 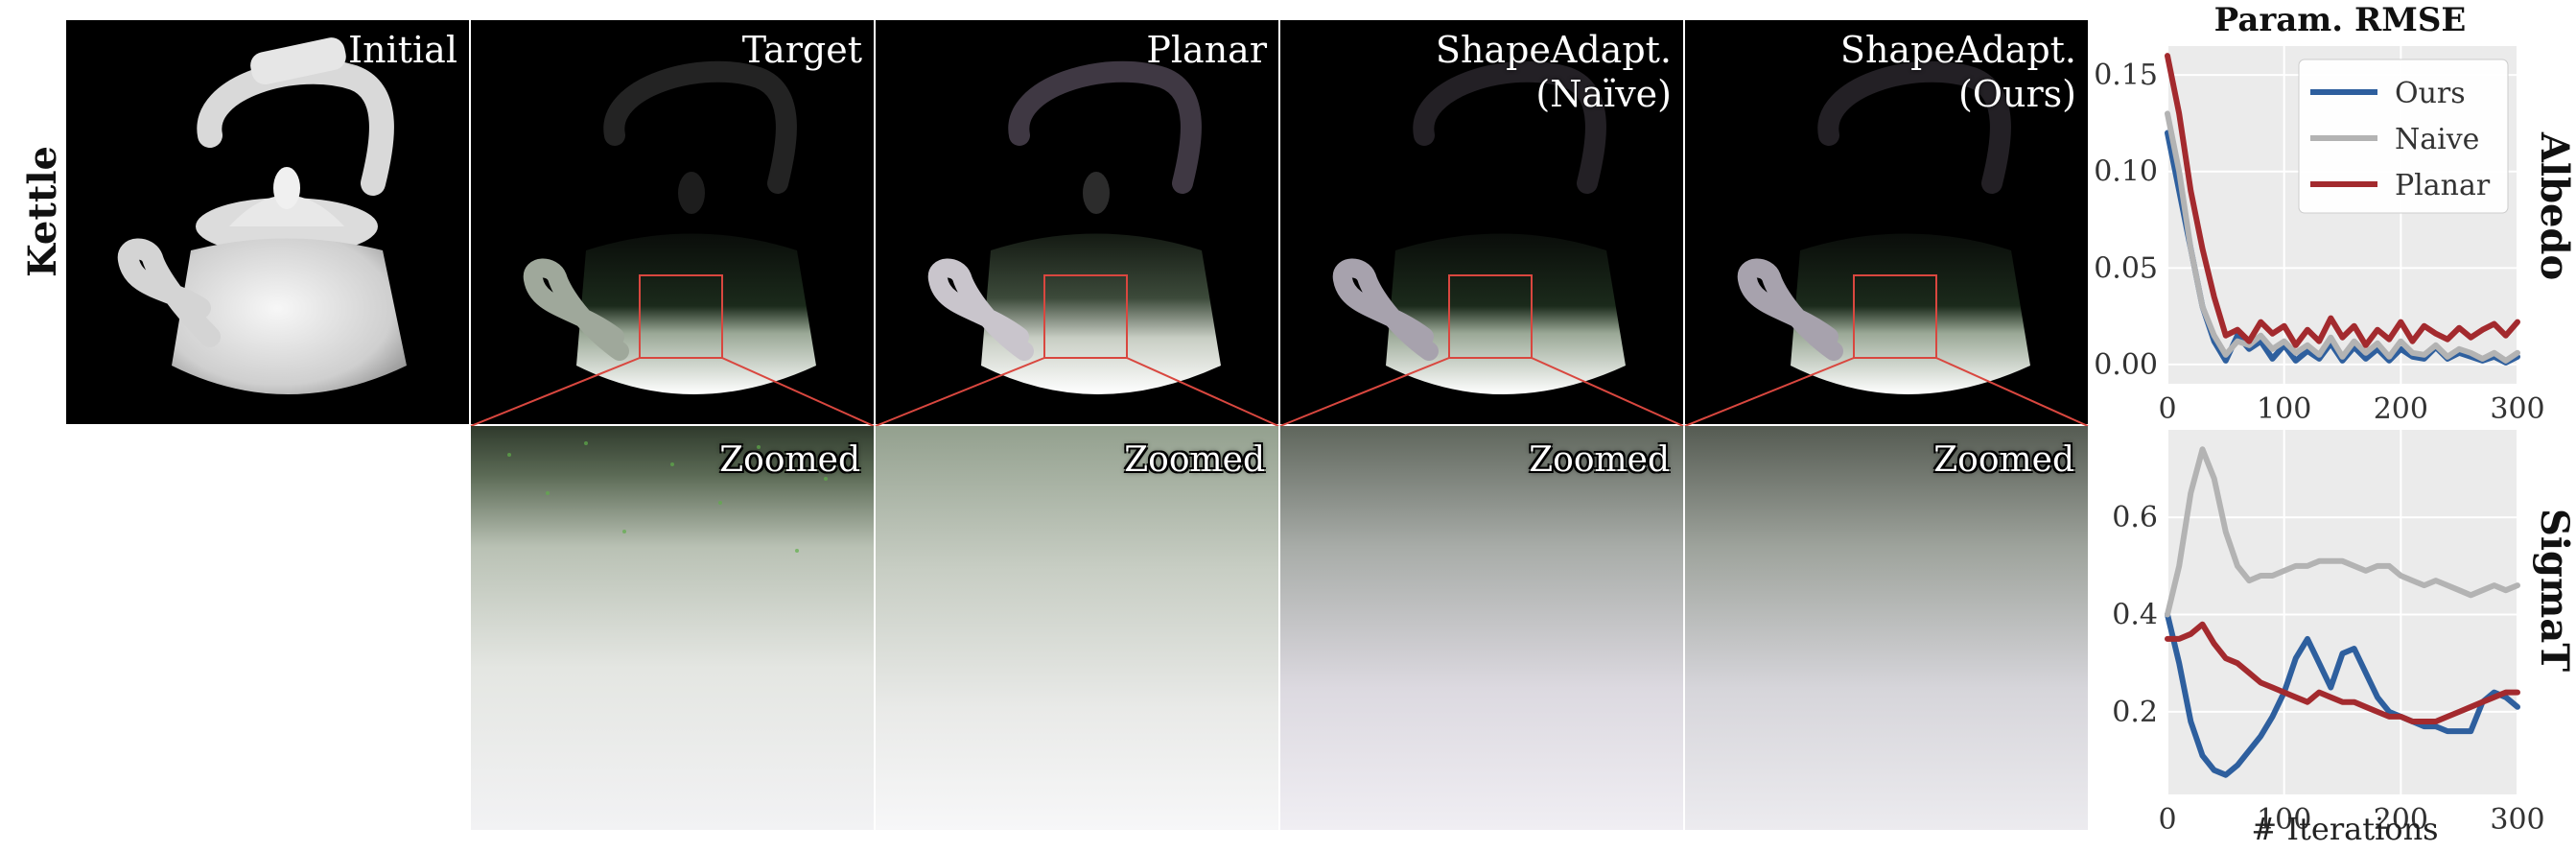 I want to click on legend-entry-ours: Ours, so click(x=2430, y=93).